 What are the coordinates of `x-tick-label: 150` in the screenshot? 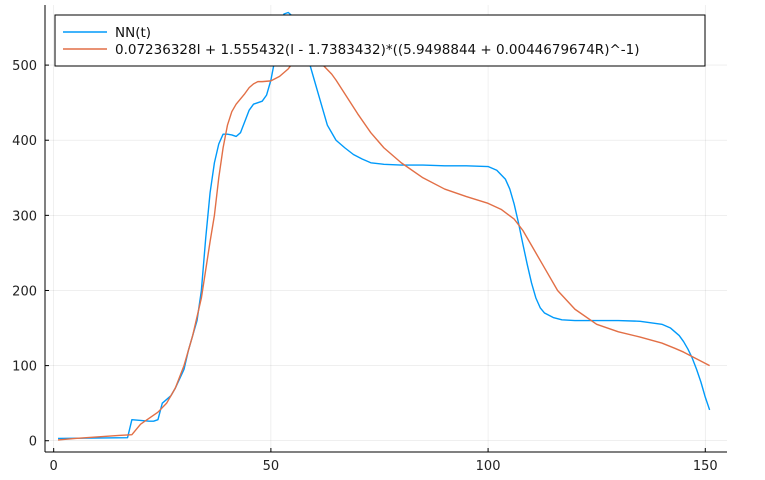 It's located at (705, 466).